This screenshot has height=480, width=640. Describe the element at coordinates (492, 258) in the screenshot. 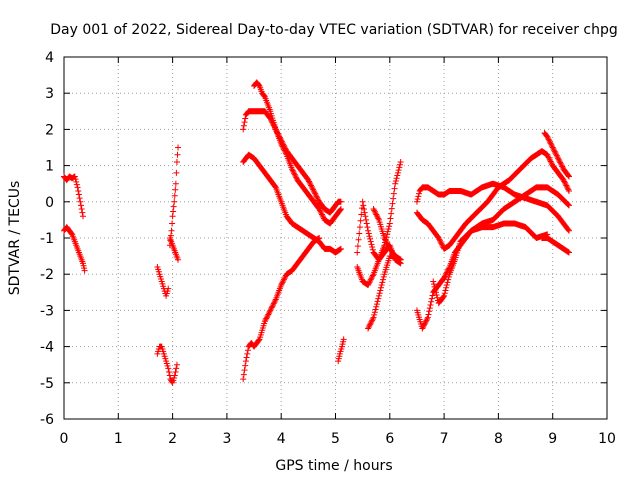

I see `series-t17` at that location.